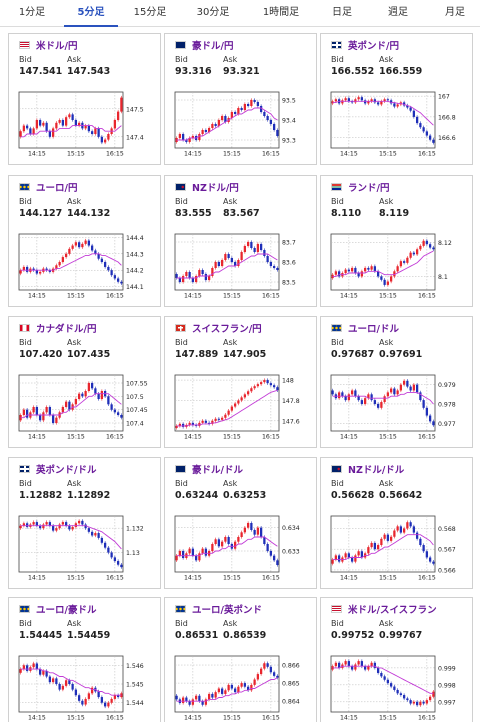 Image resolution: width=480 pixels, height=722 pixels. Describe the element at coordinates (455, 12) in the screenshot. I see `tab-8: 月足` at that location.